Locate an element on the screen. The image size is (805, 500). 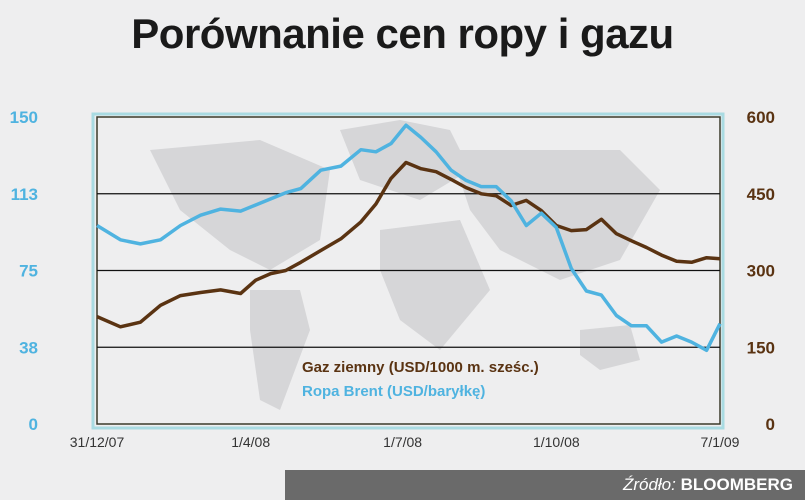
x-tick-label: 1/10/08 is located at coordinates (556, 442).